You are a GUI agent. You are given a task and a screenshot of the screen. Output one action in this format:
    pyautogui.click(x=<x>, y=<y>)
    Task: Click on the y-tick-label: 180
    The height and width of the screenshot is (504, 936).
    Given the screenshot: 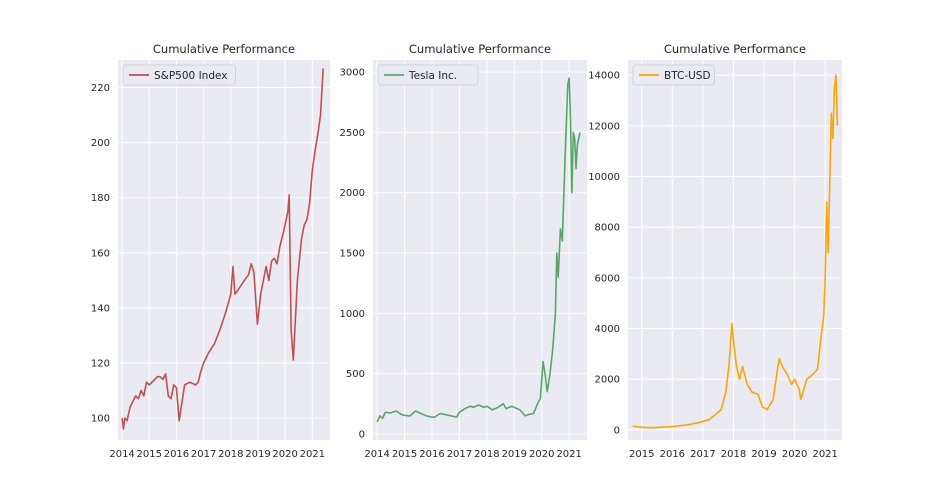 What is the action you would take?
    pyautogui.click(x=100, y=198)
    